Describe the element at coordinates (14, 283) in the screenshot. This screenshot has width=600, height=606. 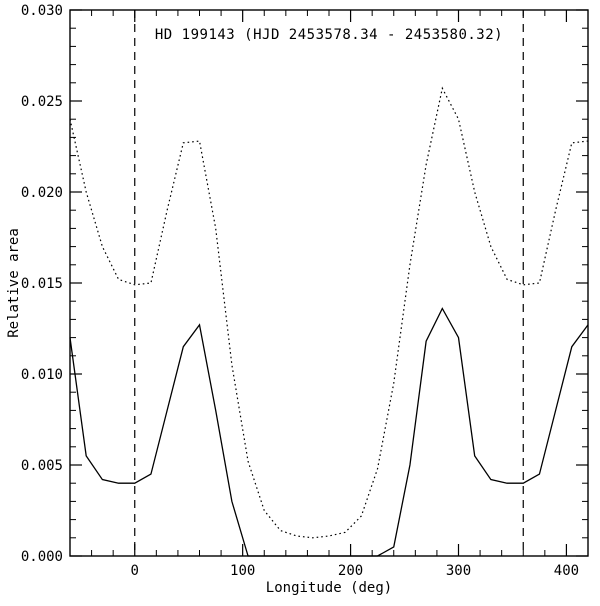
I see `y-axis-title: Relative area` at that location.